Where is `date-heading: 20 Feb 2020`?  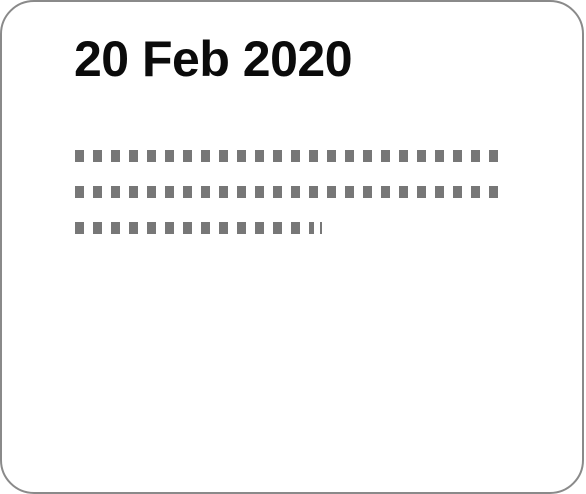 date-heading: 20 Feb 2020 is located at coordinates (213, 59).